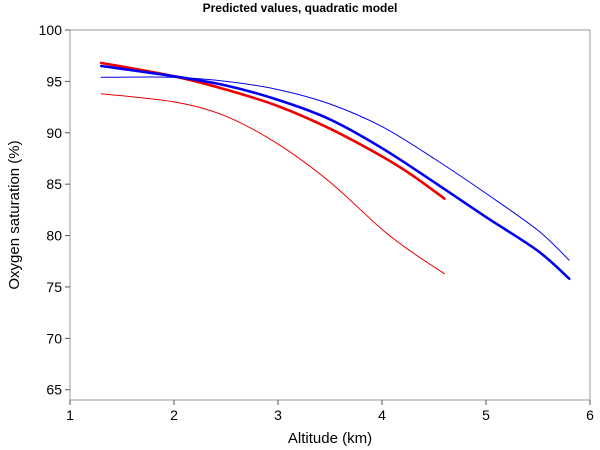 This screenshot has width=600, height=450. Describe the element at coordinates (54, 236) in the screenshot. I see `y-tick-label: 80` at that location.